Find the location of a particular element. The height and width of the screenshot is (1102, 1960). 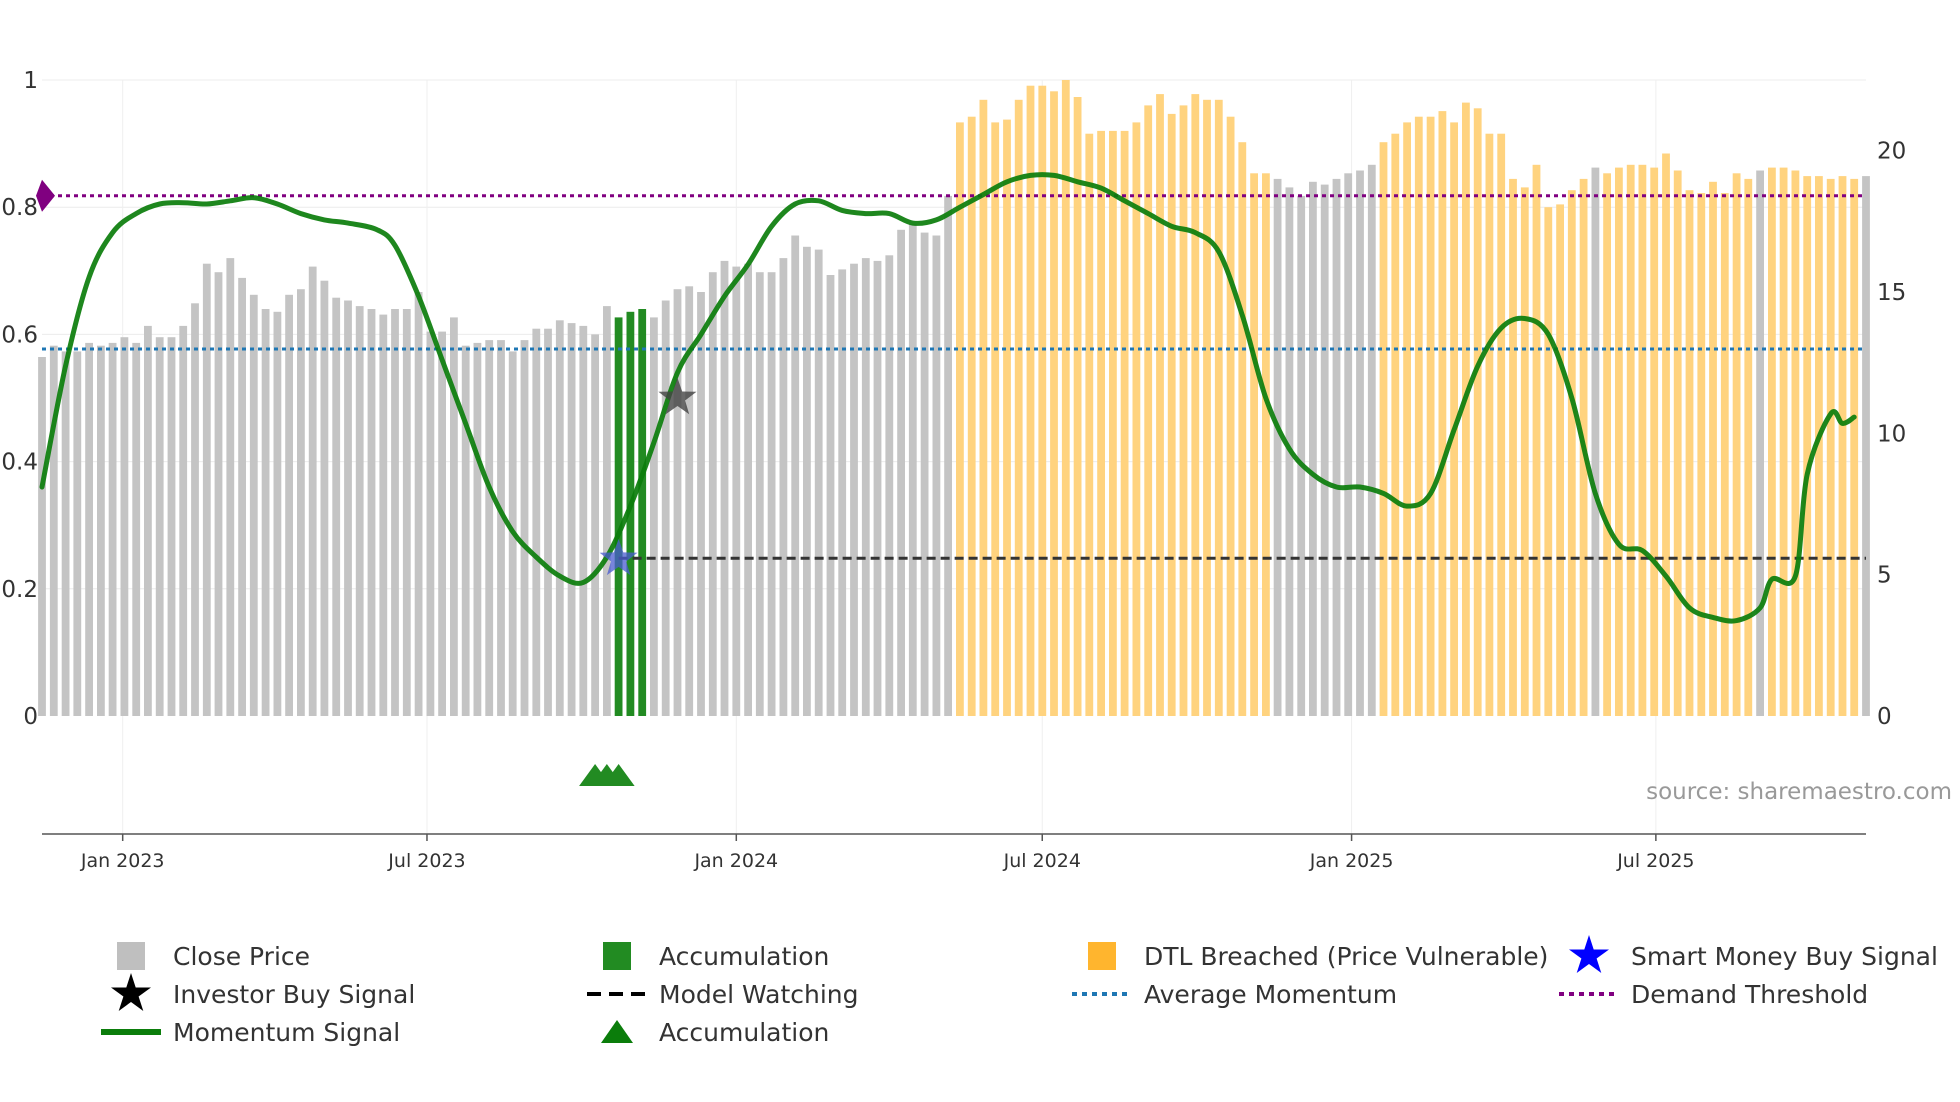

legend-label: Momentum Signal is located at coordinates (286, 1032).